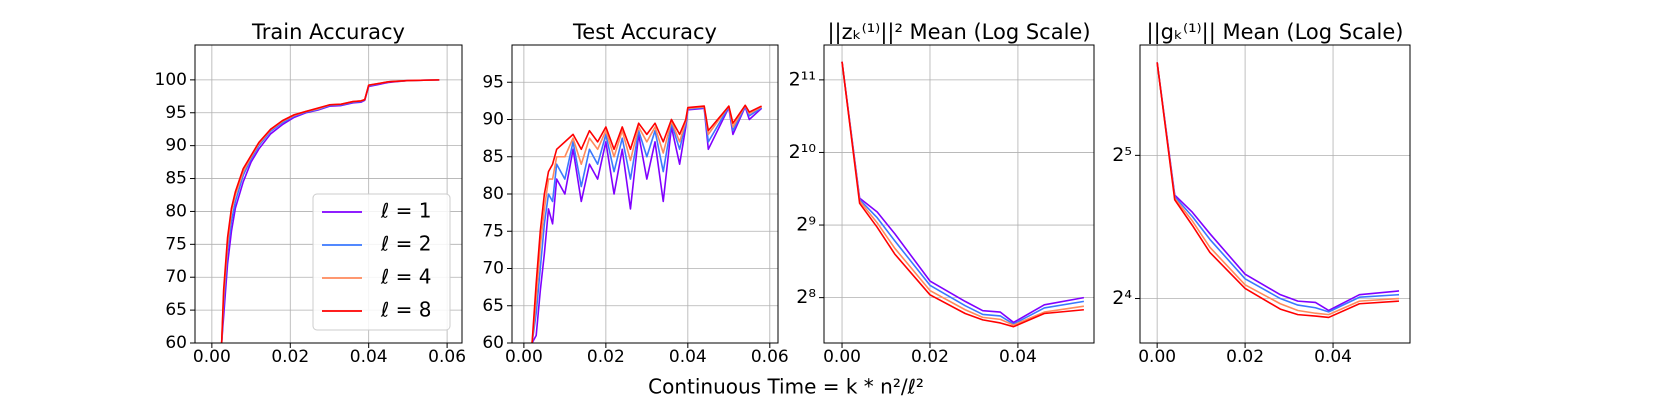  Describe the element at coordinates (328, 32) in the screenshot. I see `panel-title: Train Accuracy` at that location.